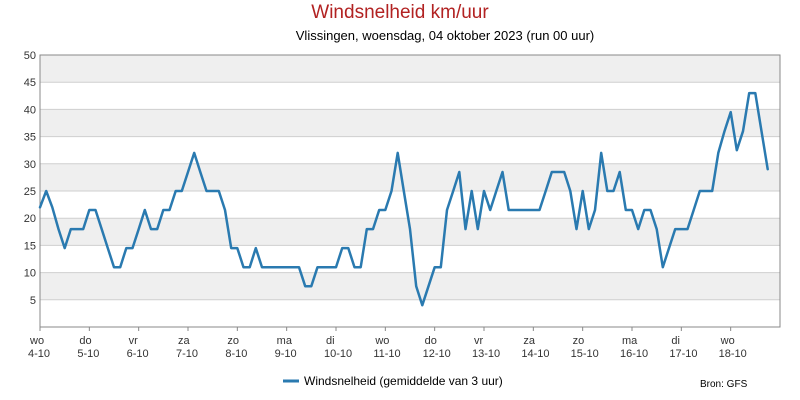 This screenshot has width=800, height=400. I want to click on y-tick-label: 40, so click(30, 110).